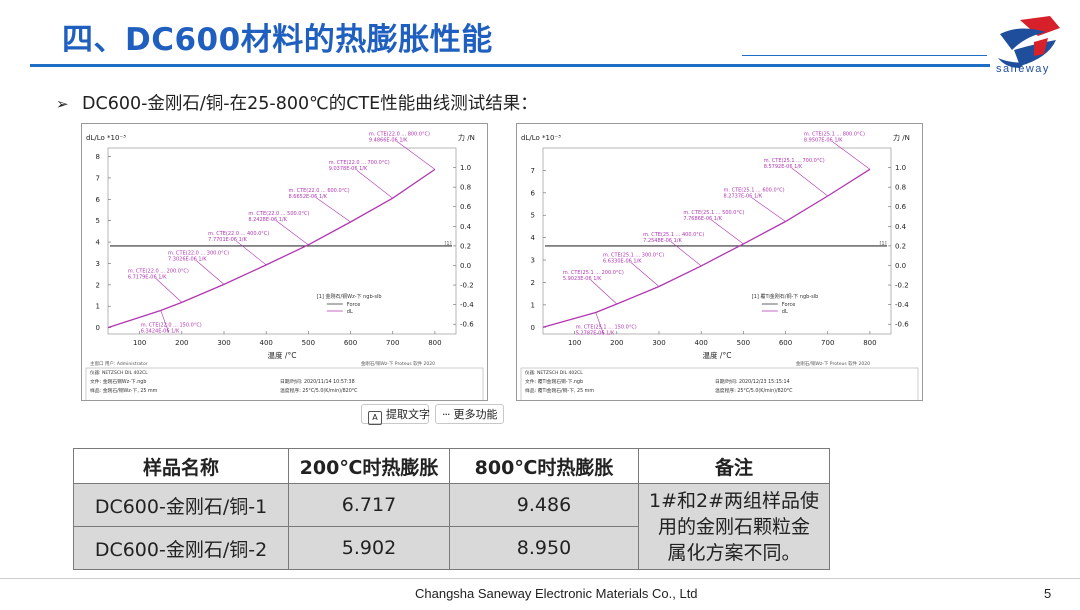  Describe the element at coordinates (467, 286) in the screenshot. I see `y2-tick-label: -0.2` at that location.